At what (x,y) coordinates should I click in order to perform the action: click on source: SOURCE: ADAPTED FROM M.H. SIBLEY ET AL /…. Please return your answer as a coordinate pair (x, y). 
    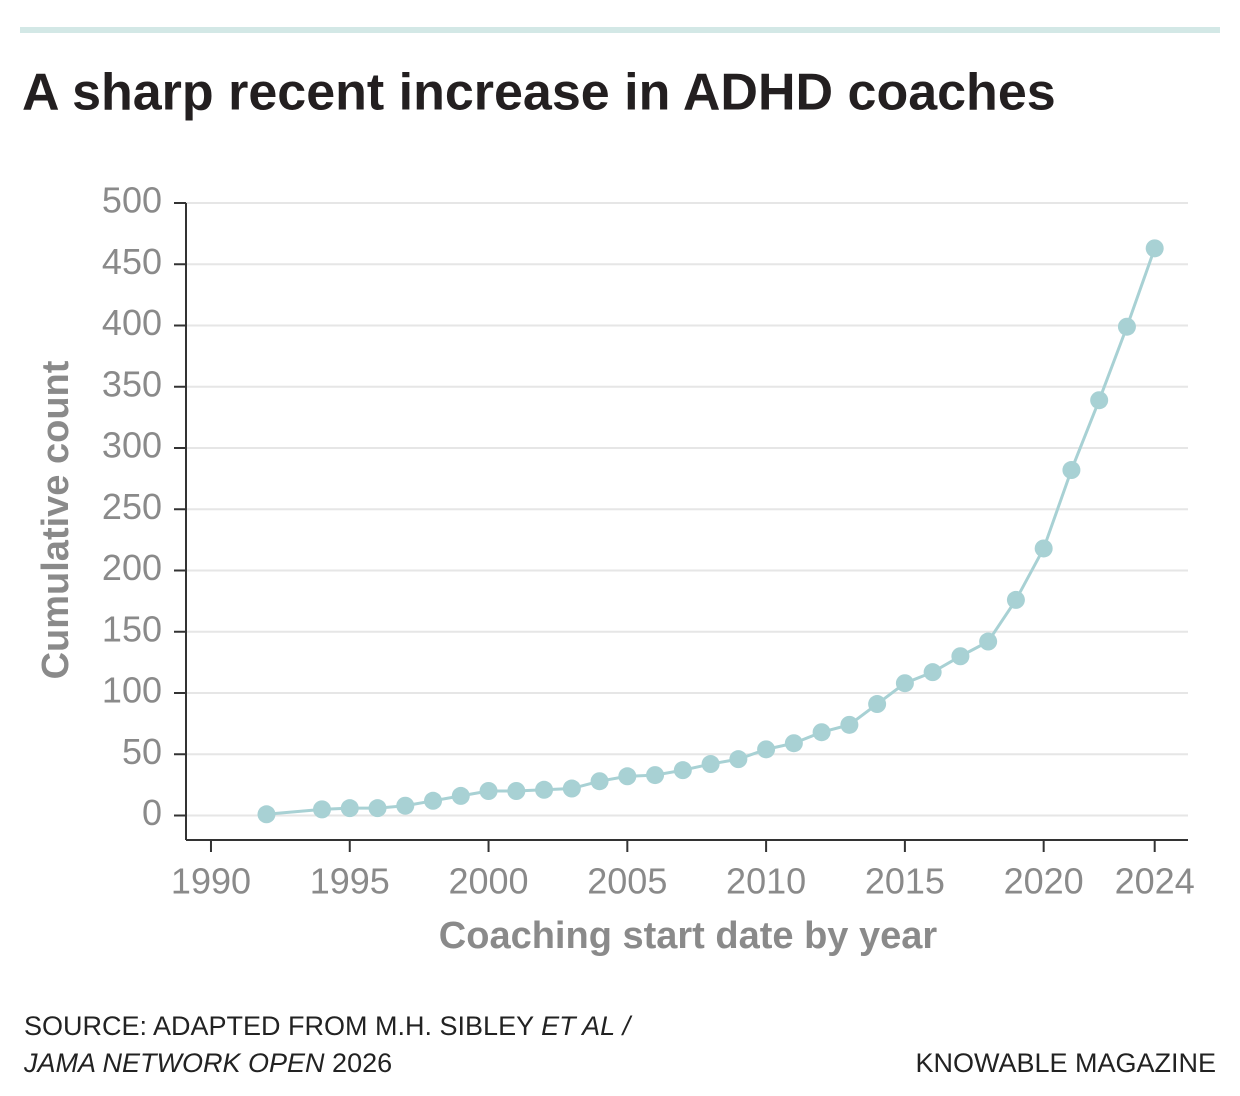
    Looking at the image, I should click on (327, 1045).